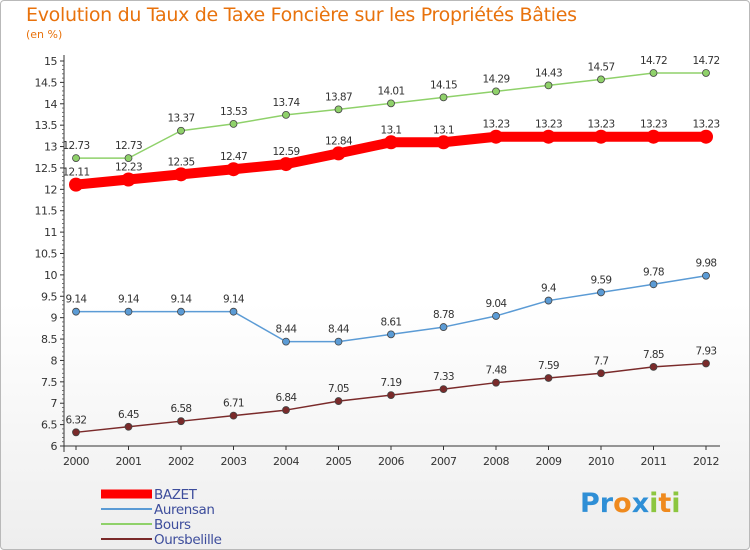 This screenshot has height=550, width=750. I want to click on logo-letter: x, so click(640, 503).